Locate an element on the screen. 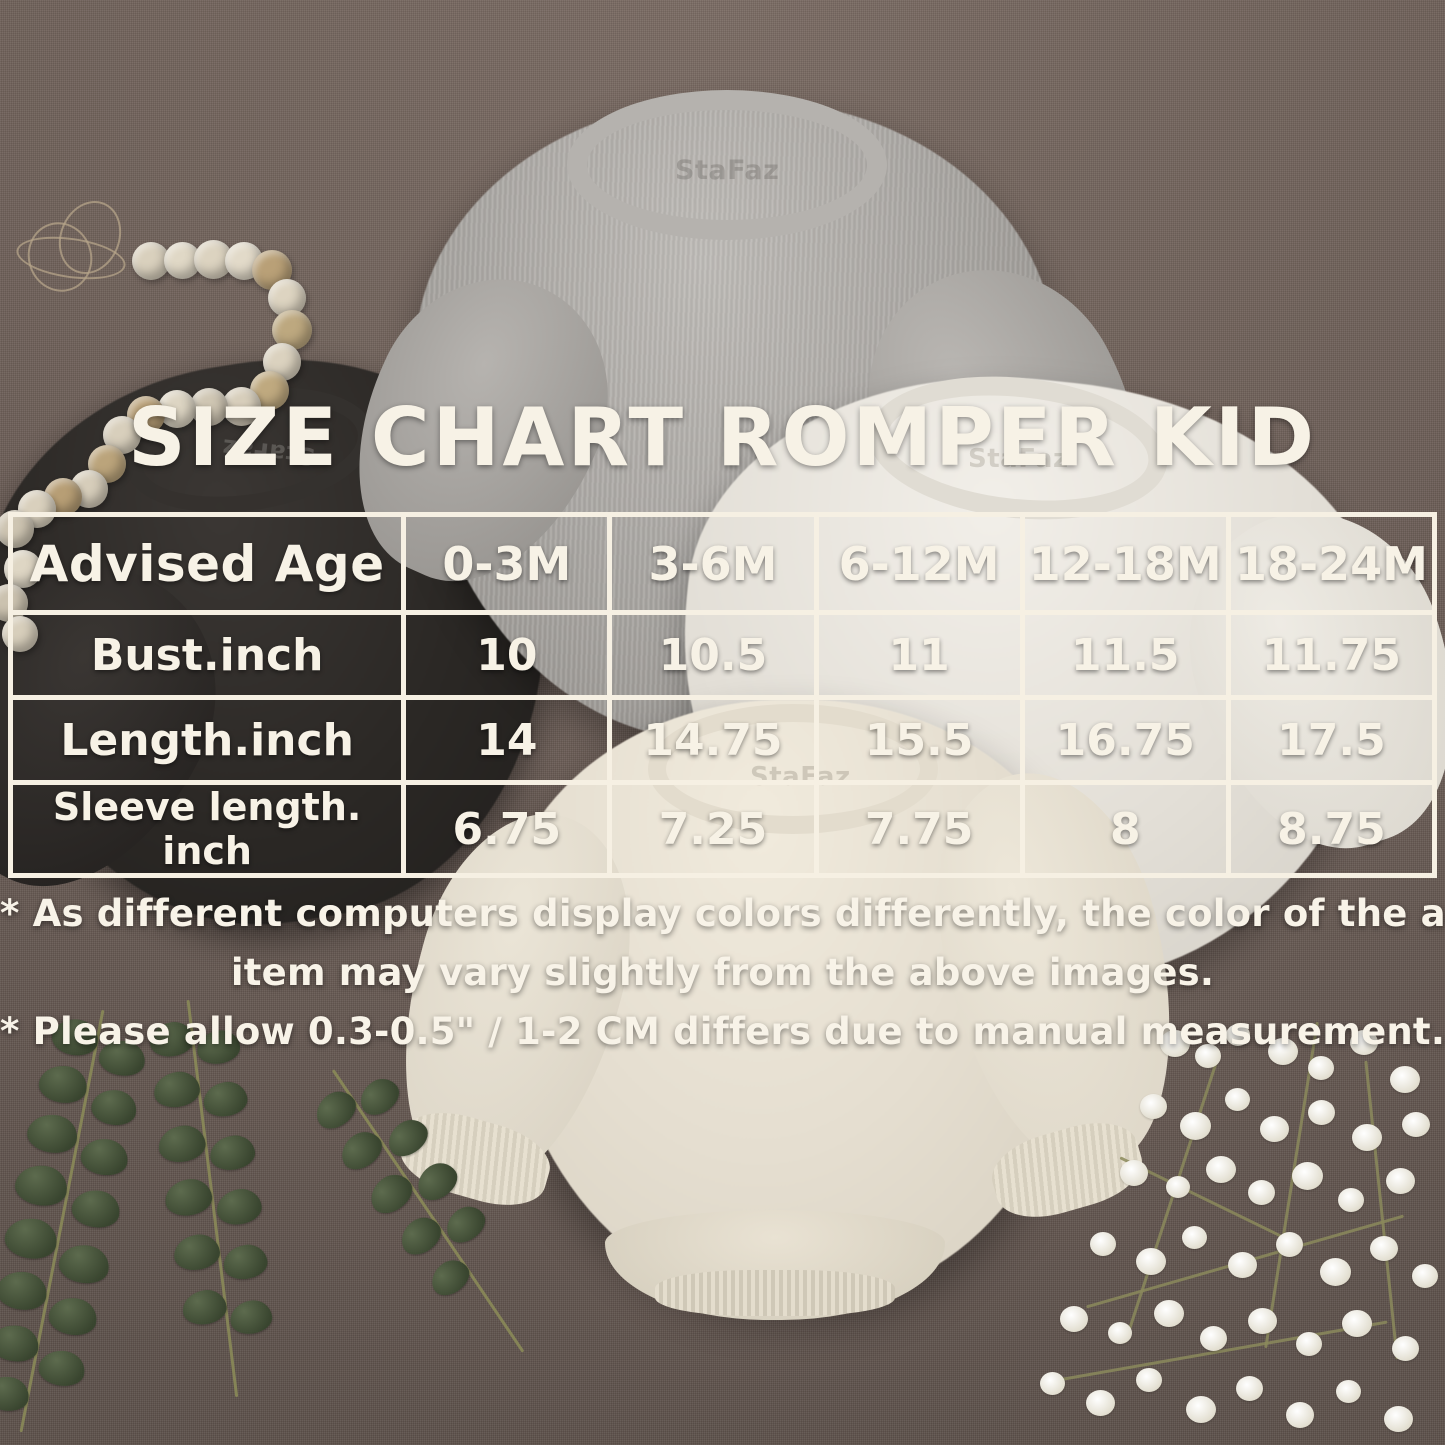 This screenshot has height=1445, width=1445. brand-tag-gray: StaFaz is located at coordinates (727, 170).